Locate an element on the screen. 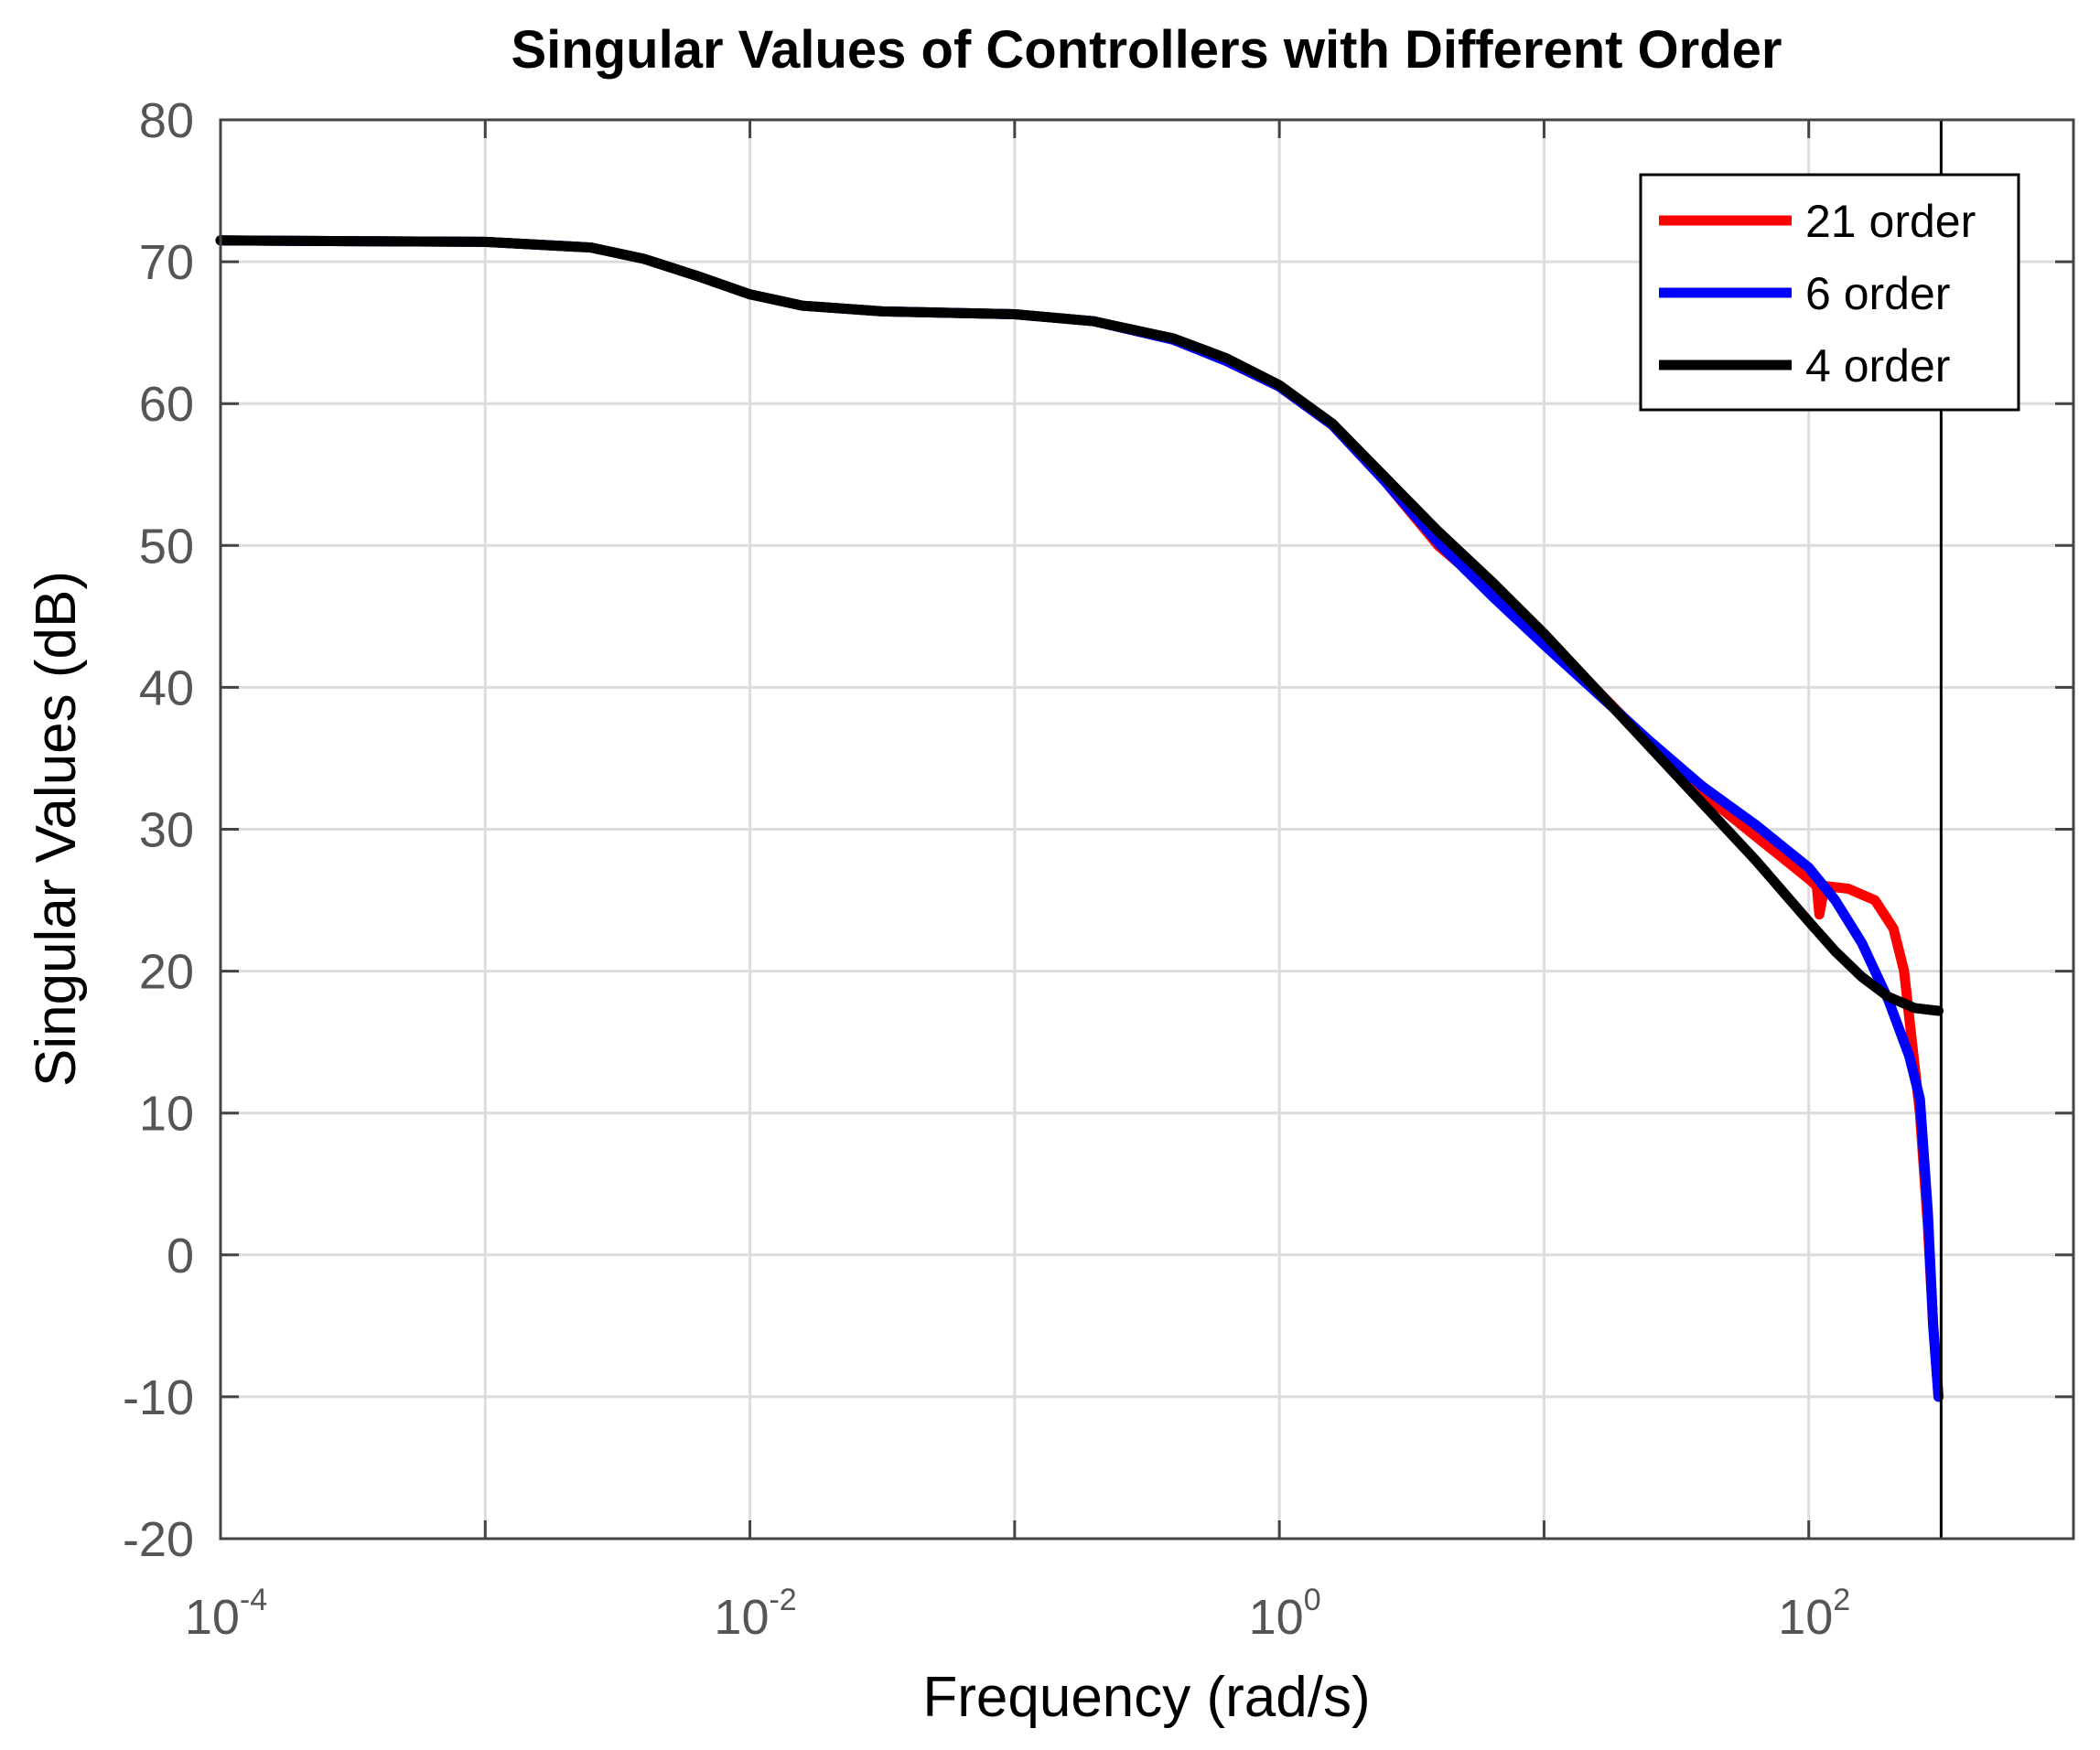 Image resolution: width=2100 pixels, height=1750 pixels. x-tick-label: 10⁰ is located at coordinates (1285, 1614).